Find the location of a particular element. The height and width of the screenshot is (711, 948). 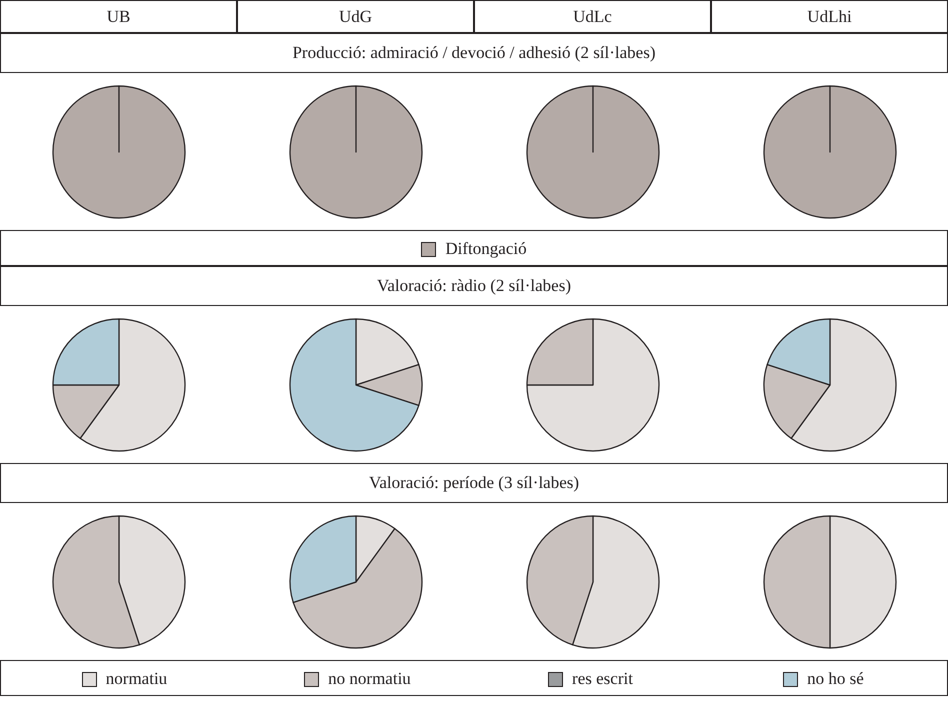

legend-label: res escrit is located at coordinates (602, 678).